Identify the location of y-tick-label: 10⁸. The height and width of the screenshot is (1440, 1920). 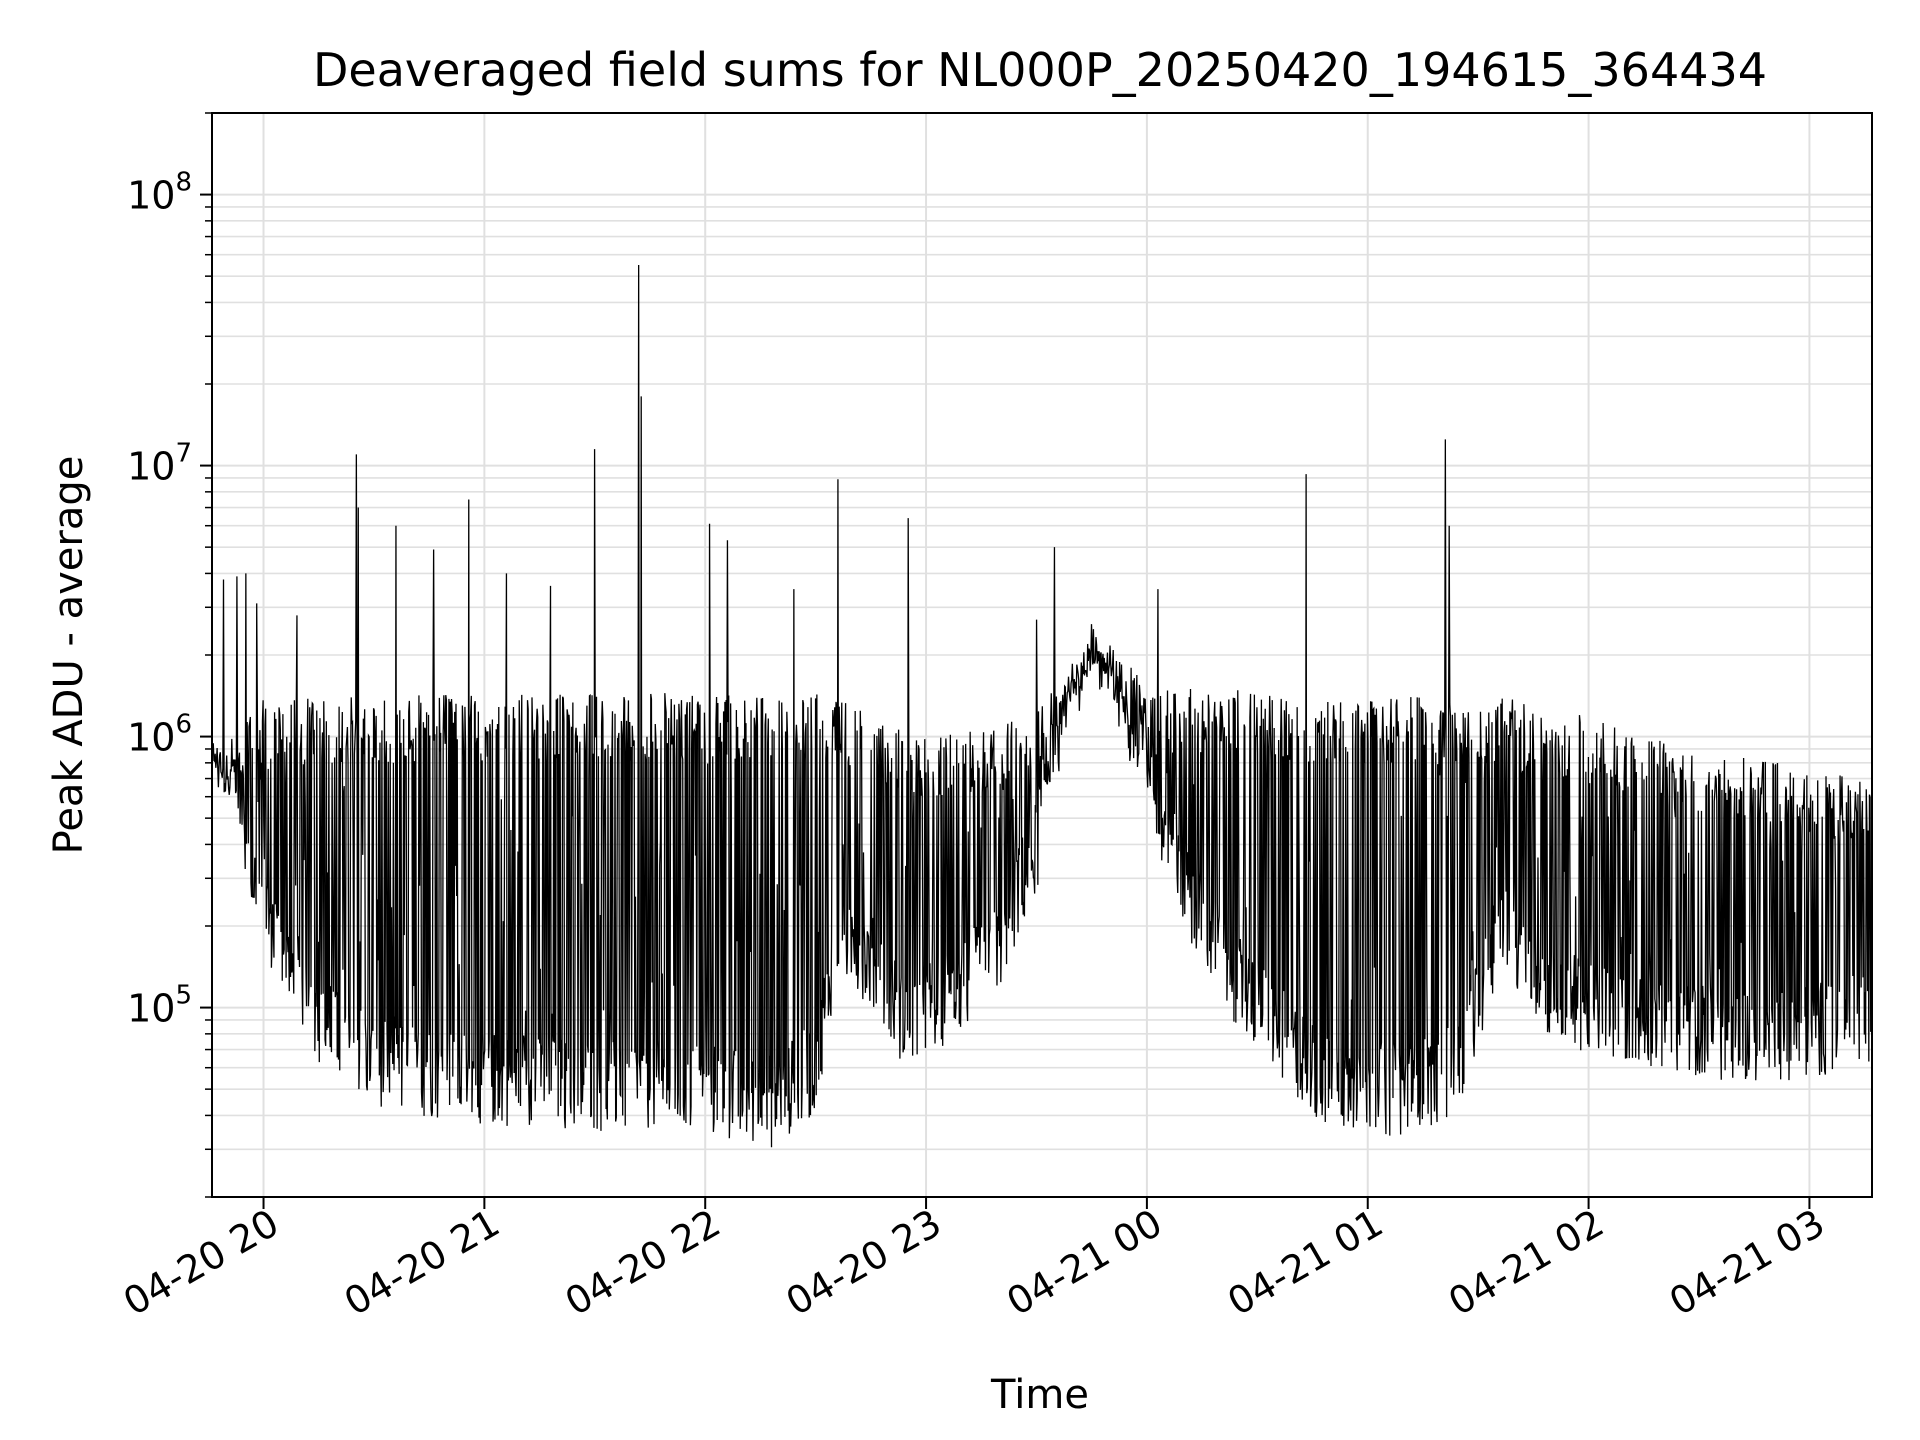
(159, 193).